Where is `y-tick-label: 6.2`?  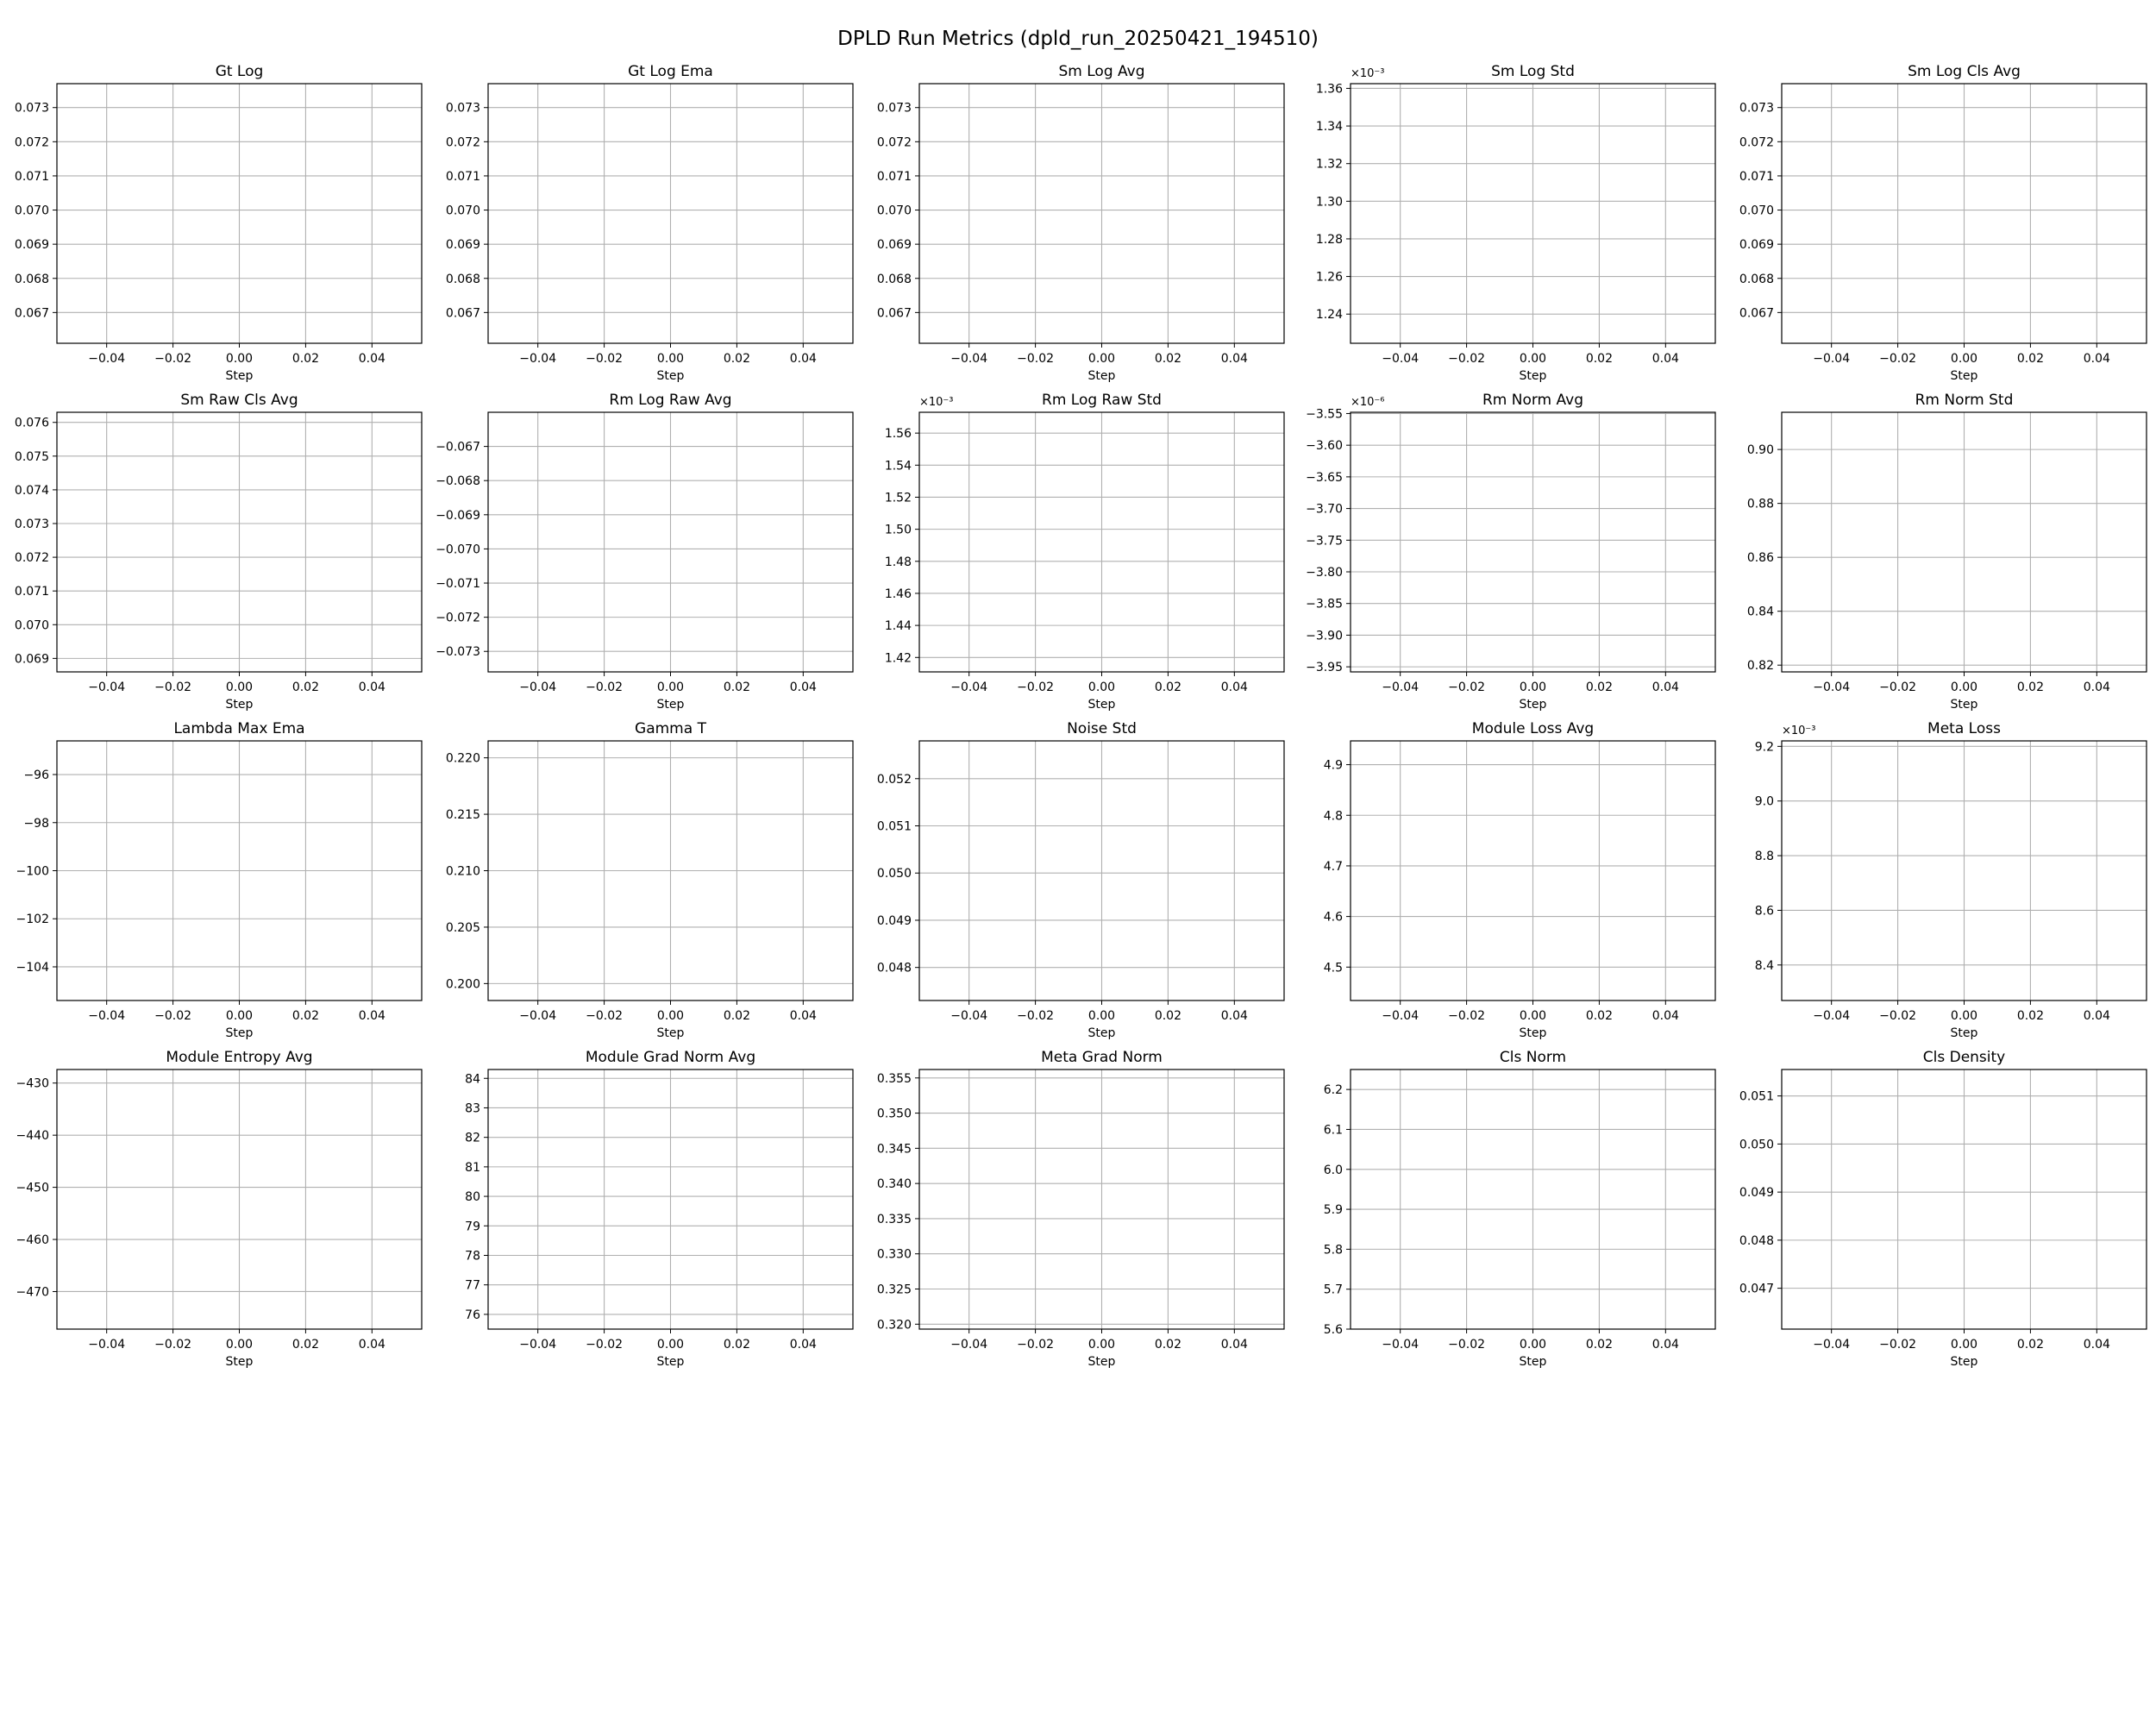 y-tick-label: 6.2 is located at coordinates (1333, 1090).